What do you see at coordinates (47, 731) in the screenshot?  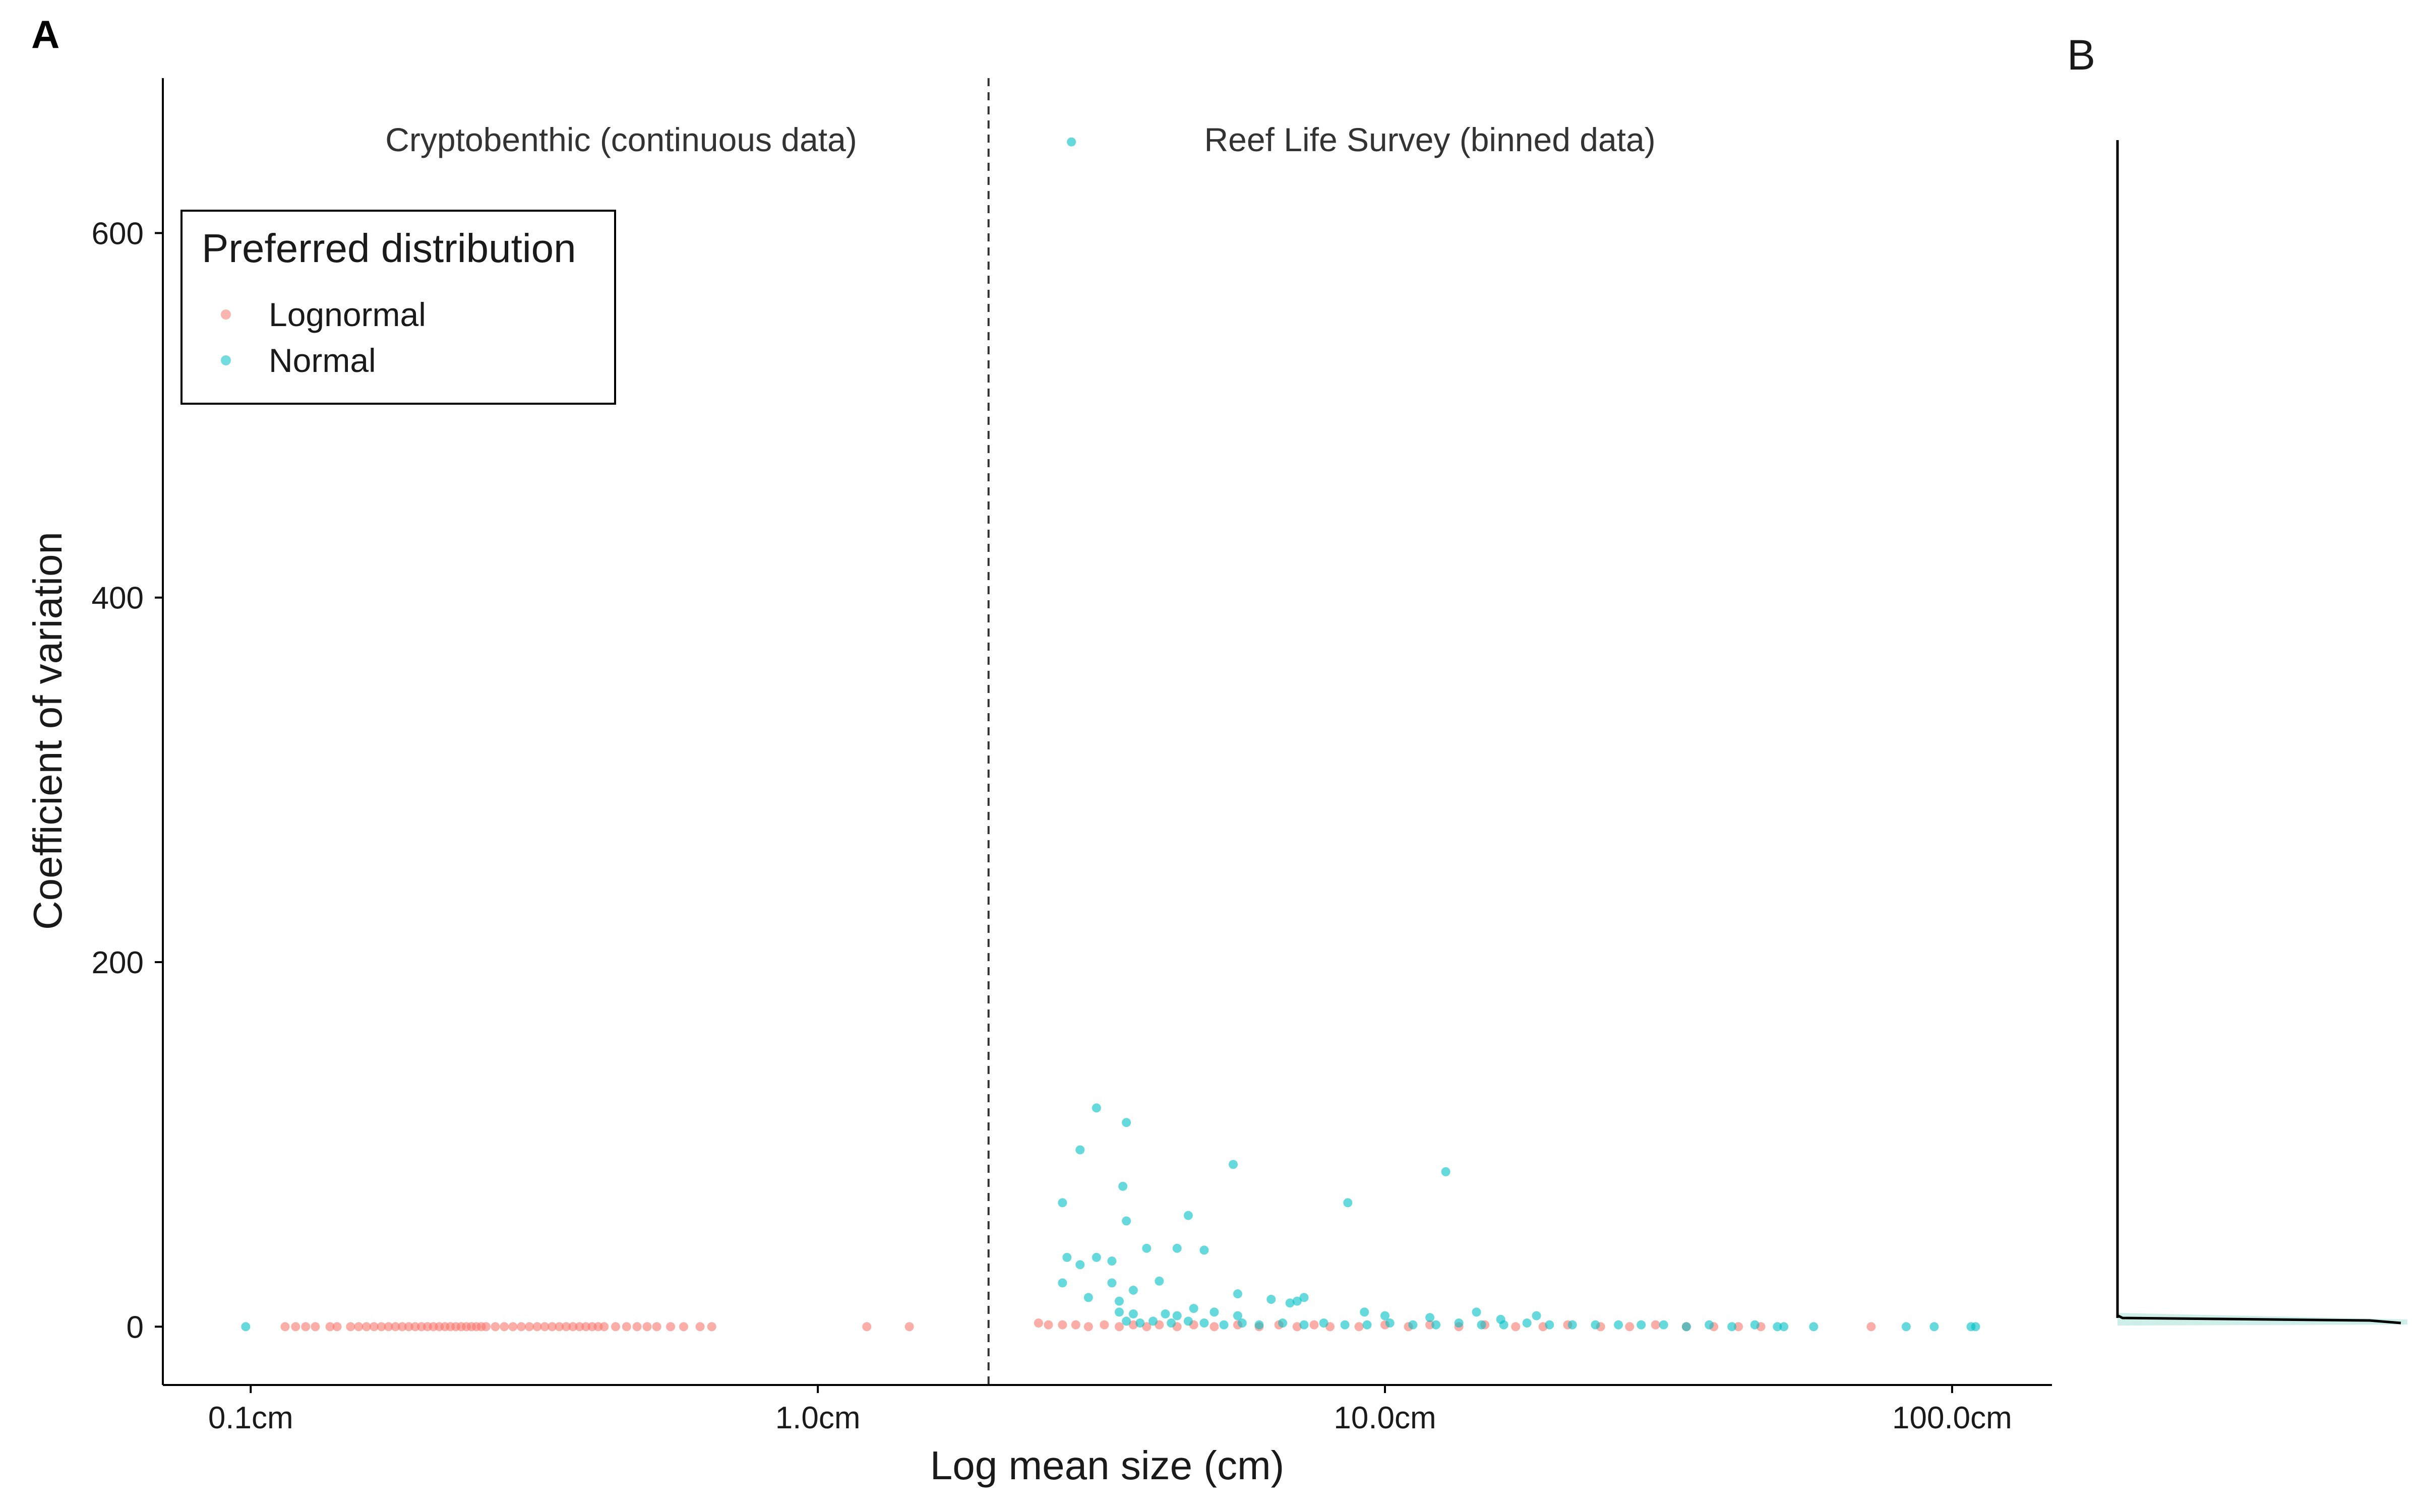 I see `y-axis-title: Coefficient of variation` at bounding box center [47, 731].